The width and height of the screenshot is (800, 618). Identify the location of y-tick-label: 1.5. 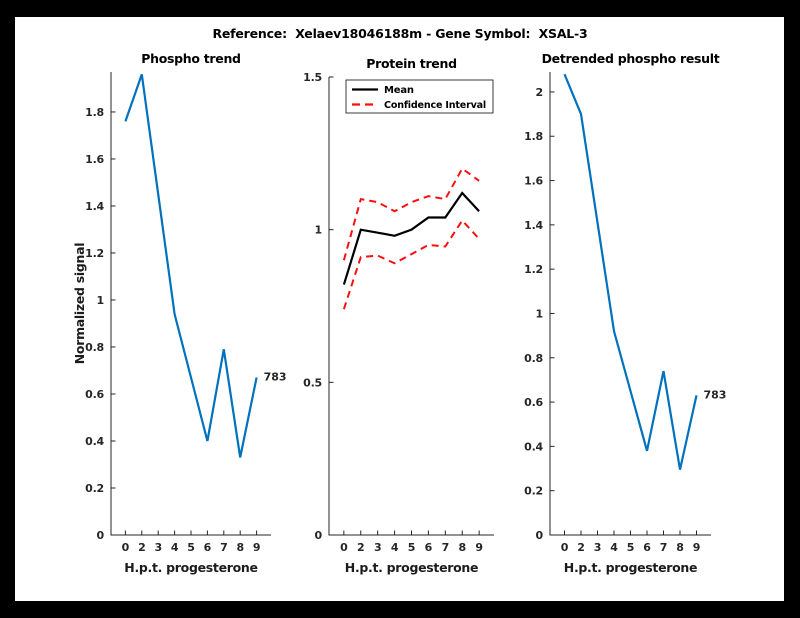
(312, 77).